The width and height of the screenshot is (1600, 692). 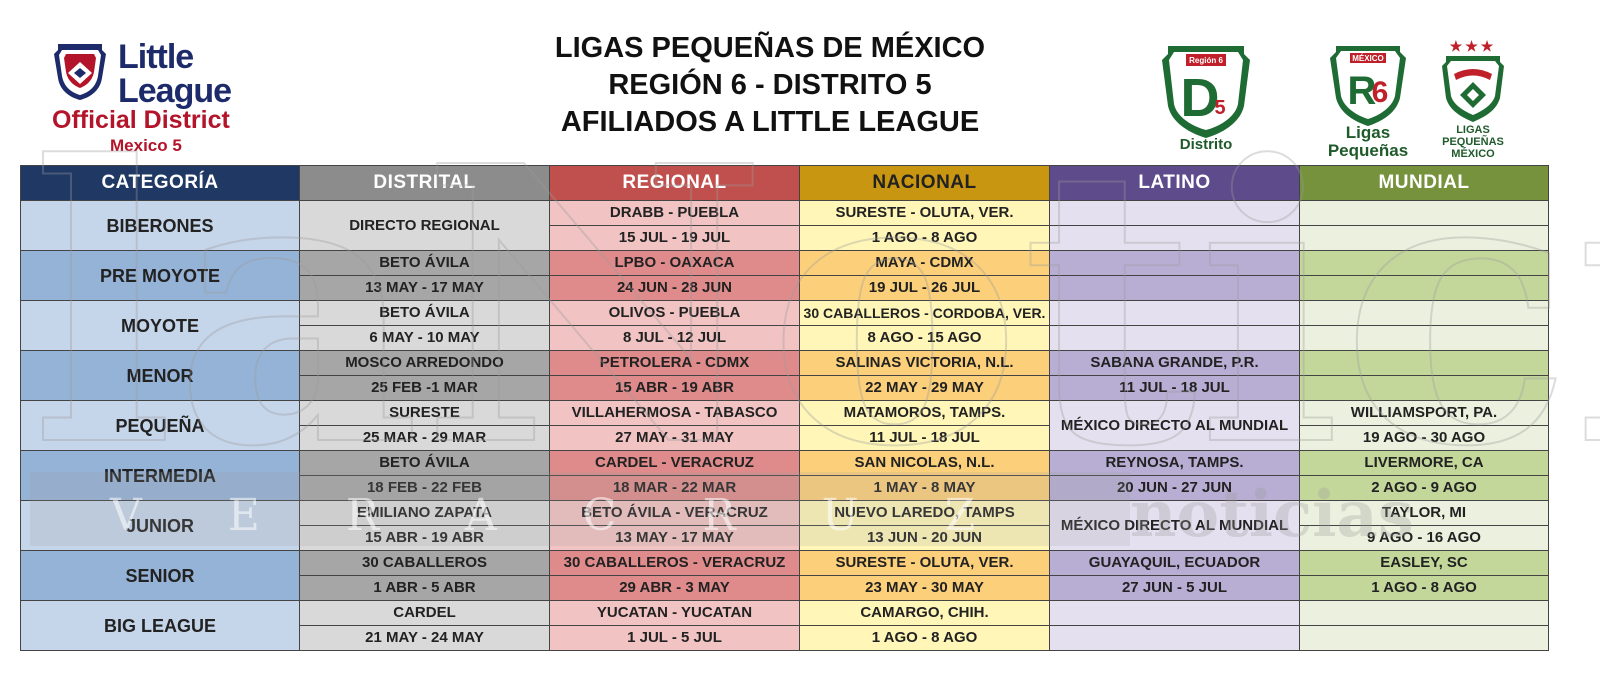 What do you see at coordinates (924, 438) in the screenshot?
I see `nacional-cell: 11 JUL - 18 JUL` at bounding box center [924, 438].